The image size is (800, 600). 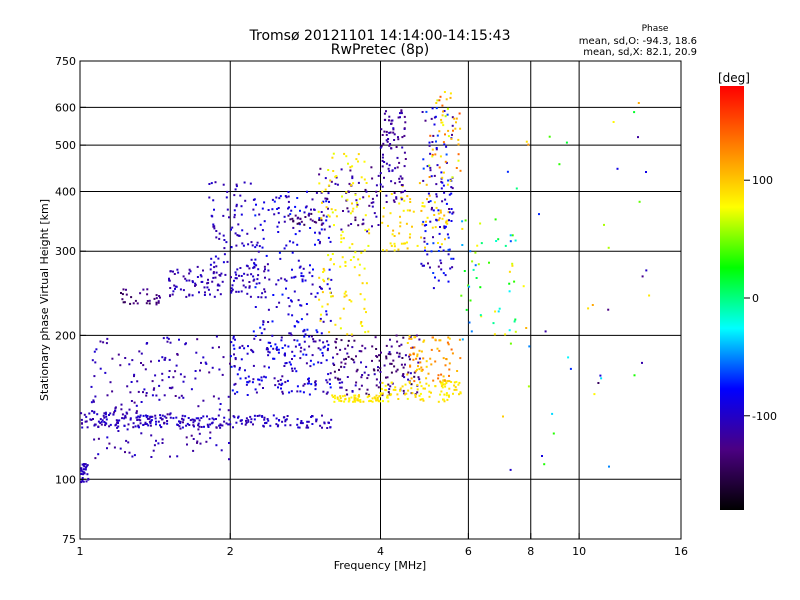 I want to click on y-tick-label: 400, so click(x=65, y=191).